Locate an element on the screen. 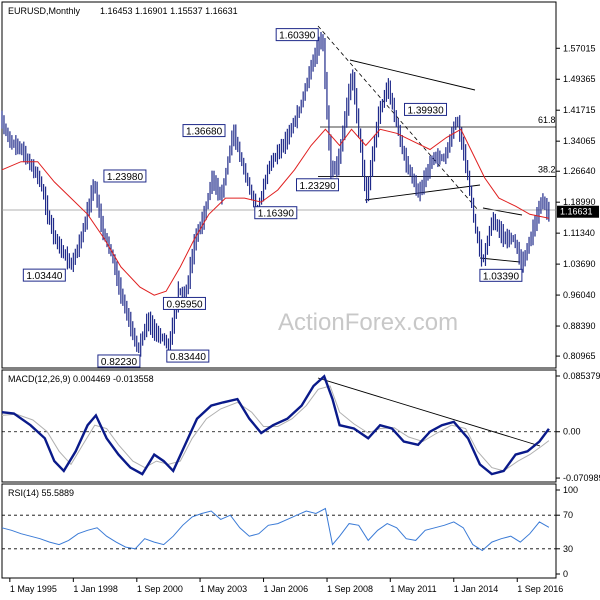  current-price-text: 1.16631 is located at coordinates (576, 212).